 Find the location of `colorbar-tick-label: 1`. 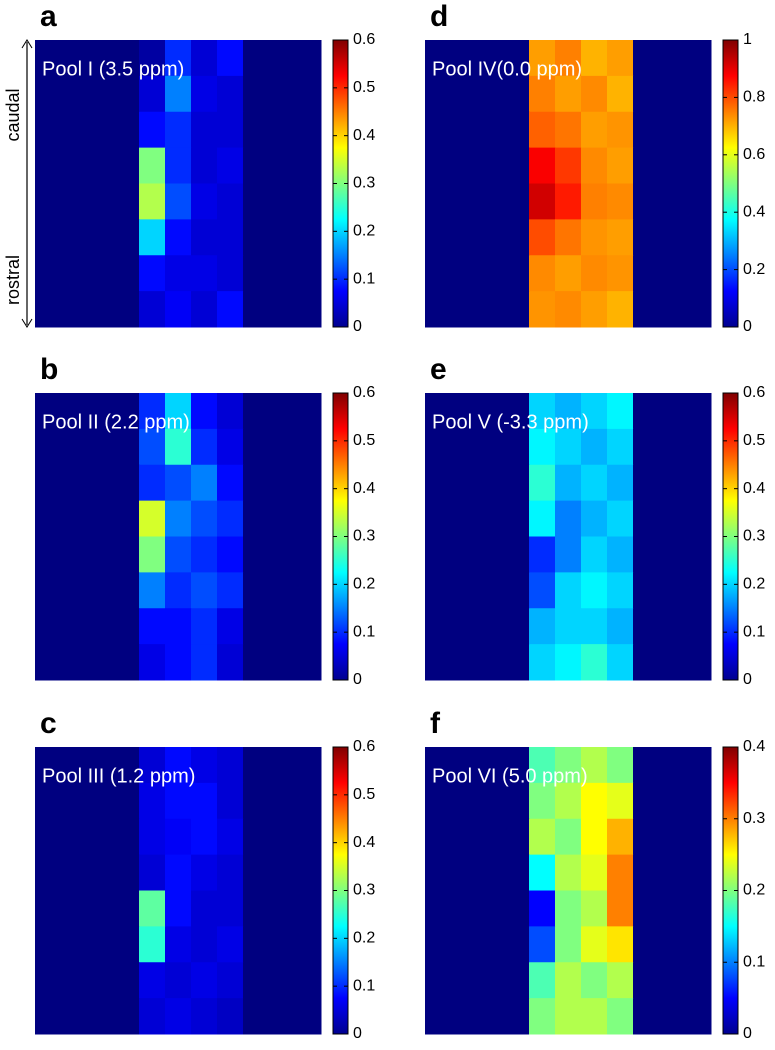

colorbar-tick-label: 1 is located at coordinates (747, 39).